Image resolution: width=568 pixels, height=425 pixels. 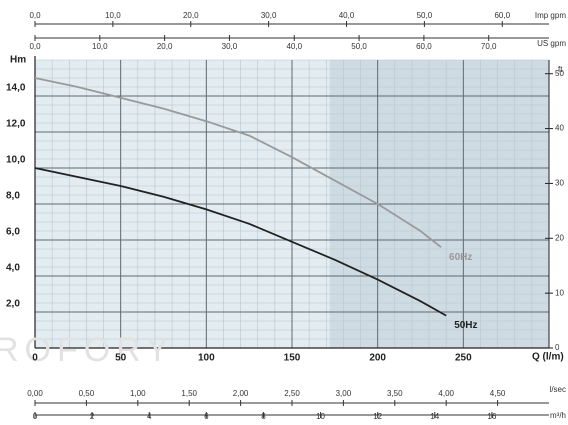 I want to click on y2-tick-label: 0, so click(x=557, y=347).